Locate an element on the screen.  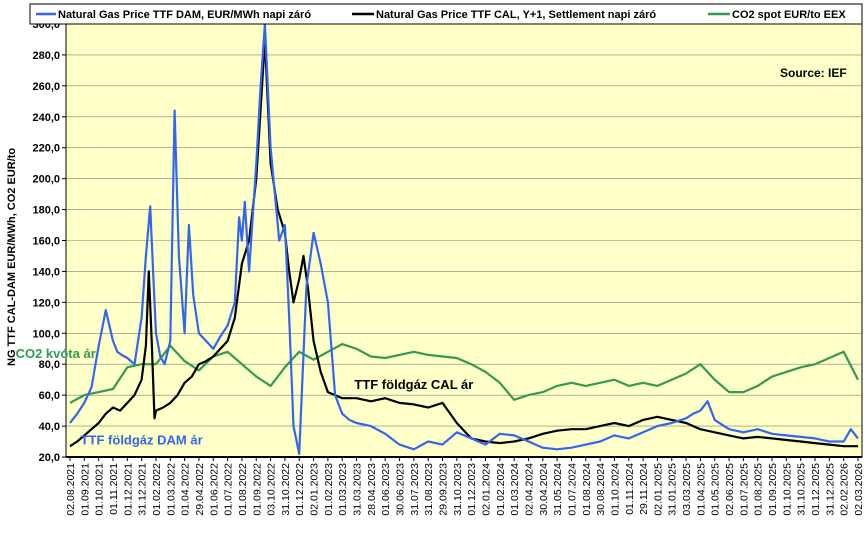
x-tick-label: 01.12.2022 is located at coordinates (300, 489).